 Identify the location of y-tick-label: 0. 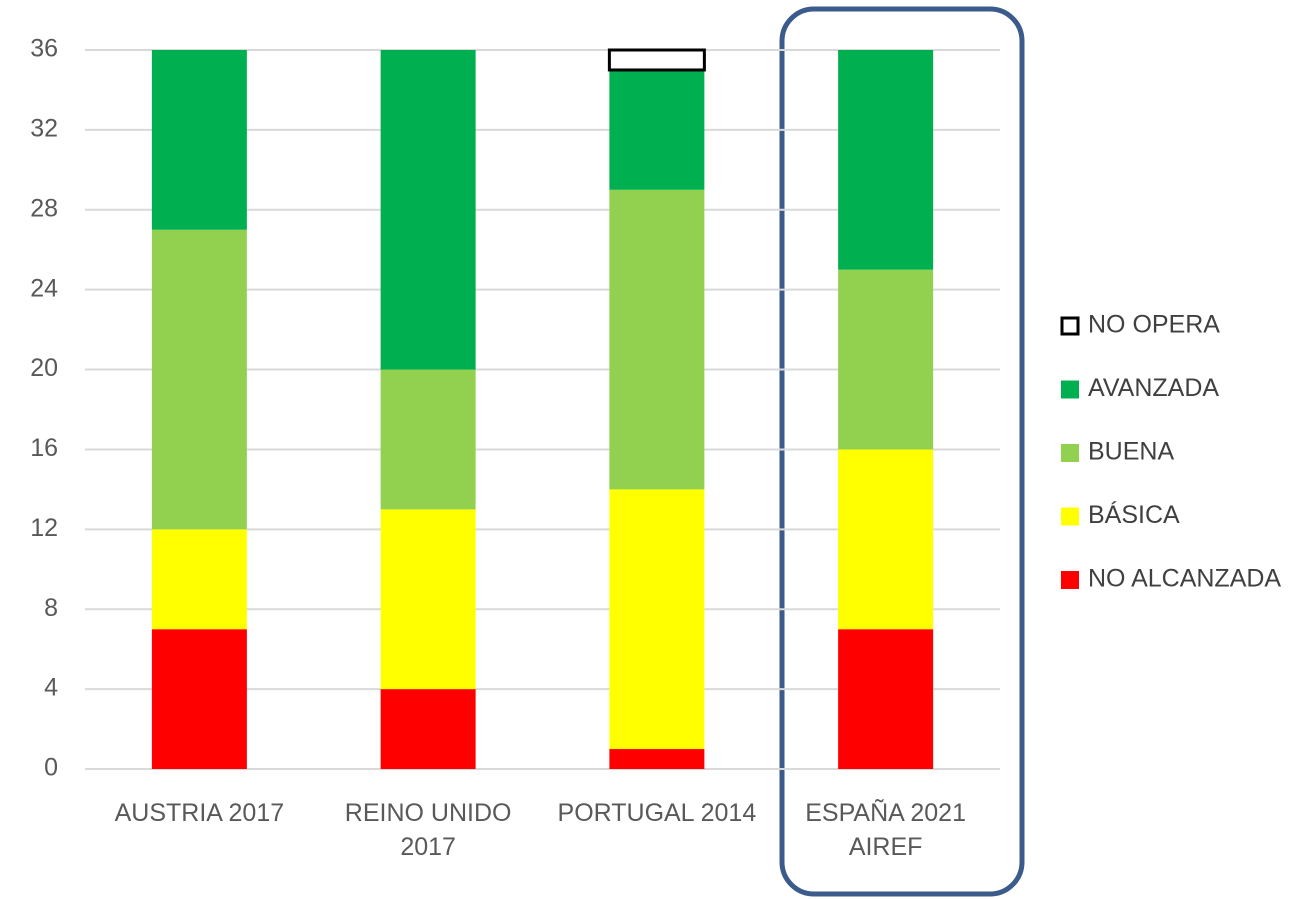
(51, 768).